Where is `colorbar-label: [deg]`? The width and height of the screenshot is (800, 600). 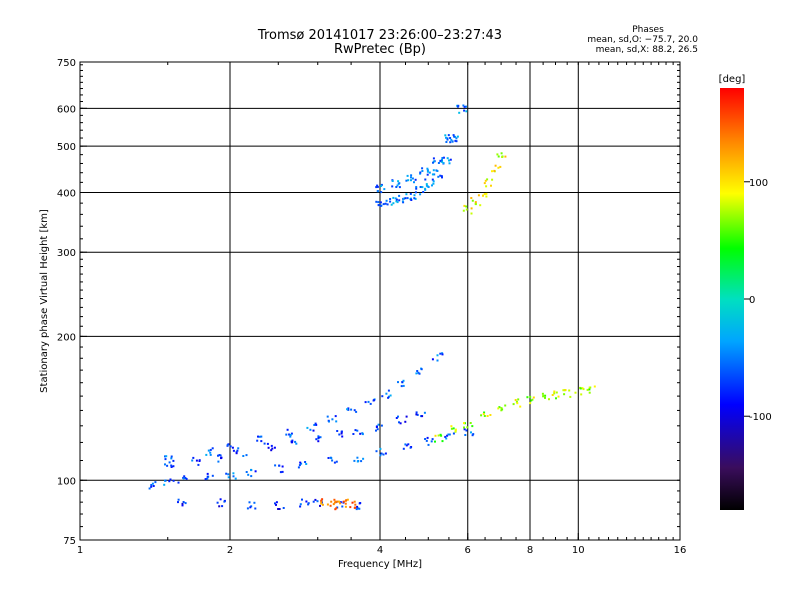 colorbar-label: [deg] is located at coordinates (732, 79).